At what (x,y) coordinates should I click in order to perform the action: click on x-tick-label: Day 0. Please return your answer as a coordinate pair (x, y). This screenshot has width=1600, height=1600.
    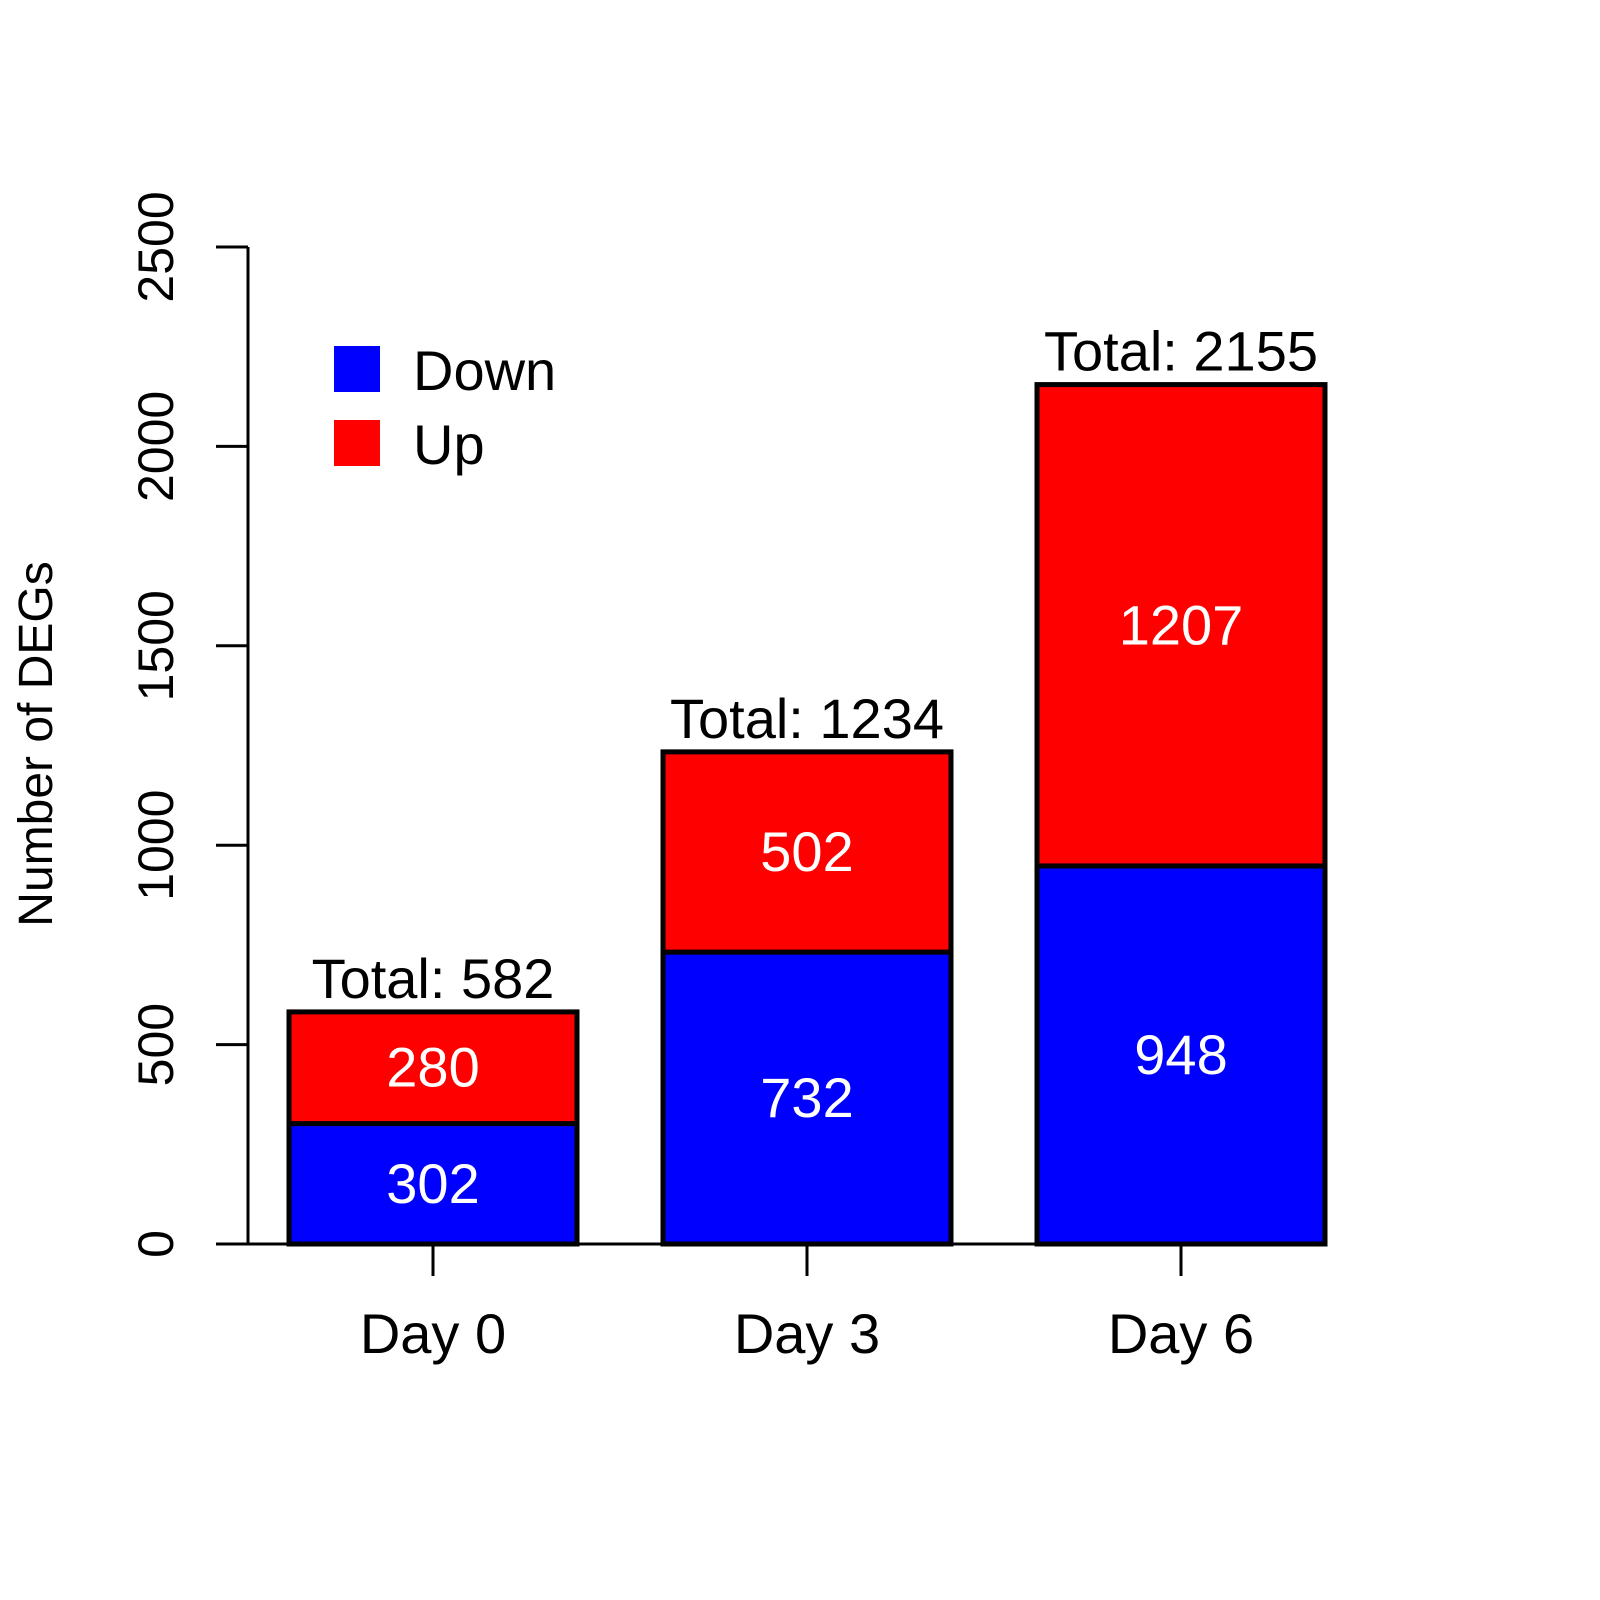
    Looking at the image, I should click on (433, 1333).